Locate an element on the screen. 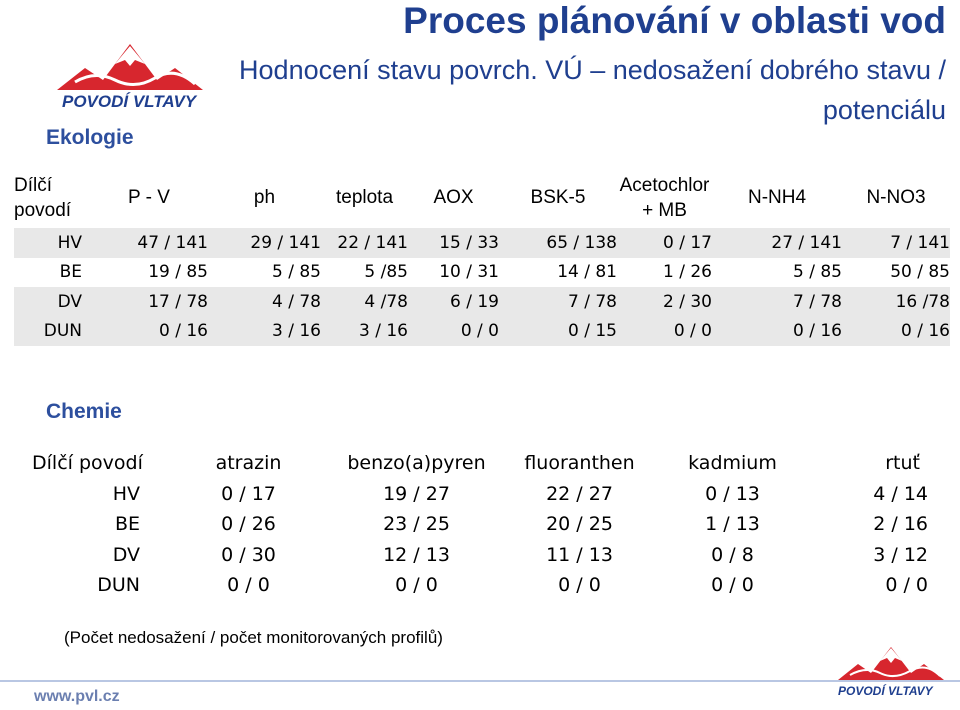 The width and height of the screenshot is (960, 710). column-header: N-NO3 is located at coordinates (896, 197).